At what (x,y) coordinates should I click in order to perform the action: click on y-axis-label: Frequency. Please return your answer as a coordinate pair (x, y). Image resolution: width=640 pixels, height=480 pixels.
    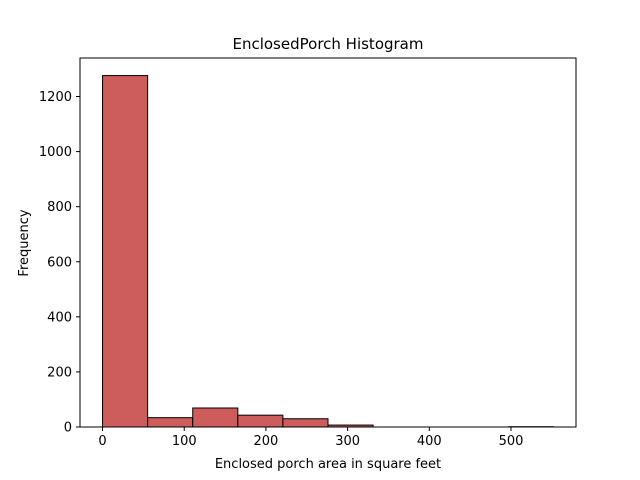
    Looking at the image, I should click on (24, 242).